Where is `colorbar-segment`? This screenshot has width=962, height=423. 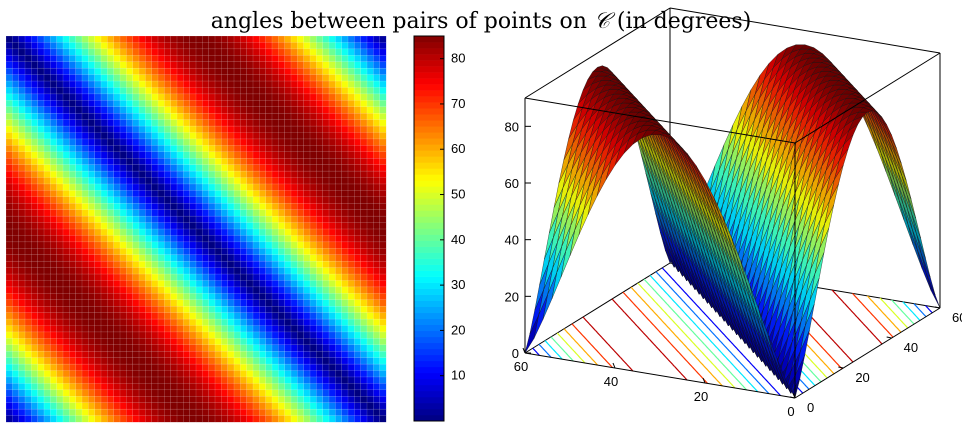 colorbar-segment is located at coordinates (429, 63).